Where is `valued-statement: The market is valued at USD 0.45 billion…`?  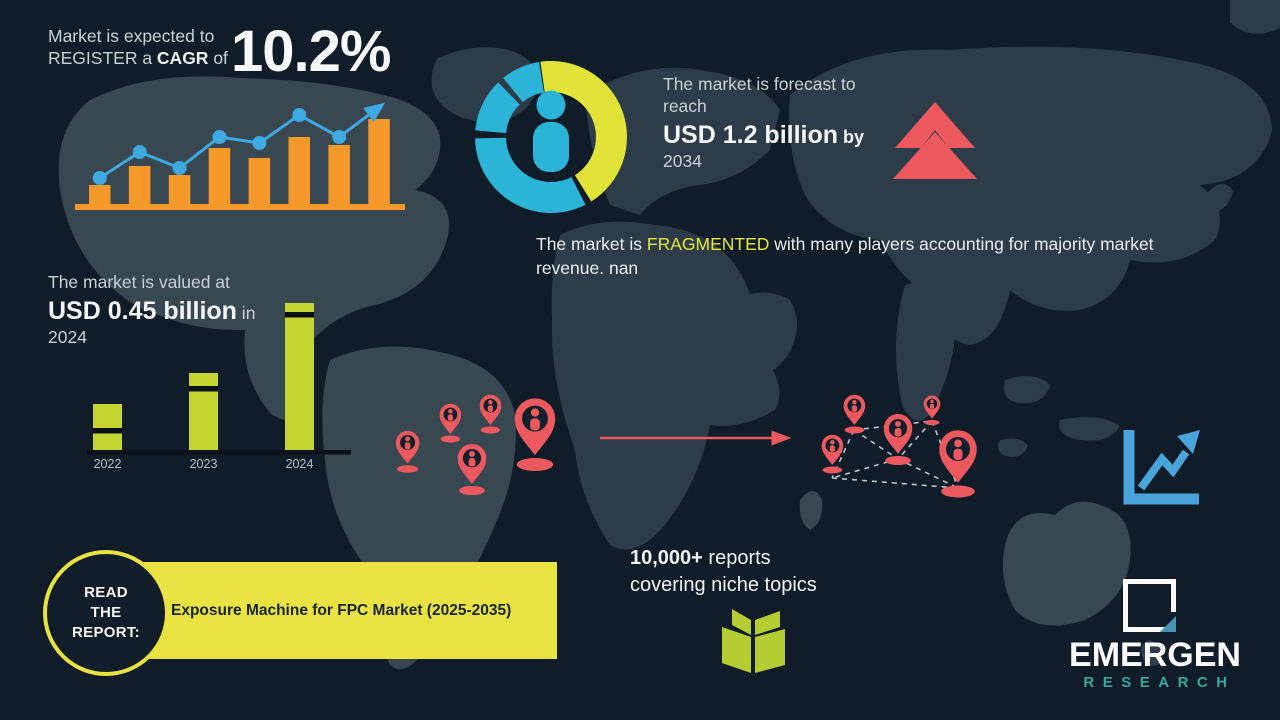
valued-statement: The market is valued at USD 0.45 billion… is located at coordinates (183, 309).